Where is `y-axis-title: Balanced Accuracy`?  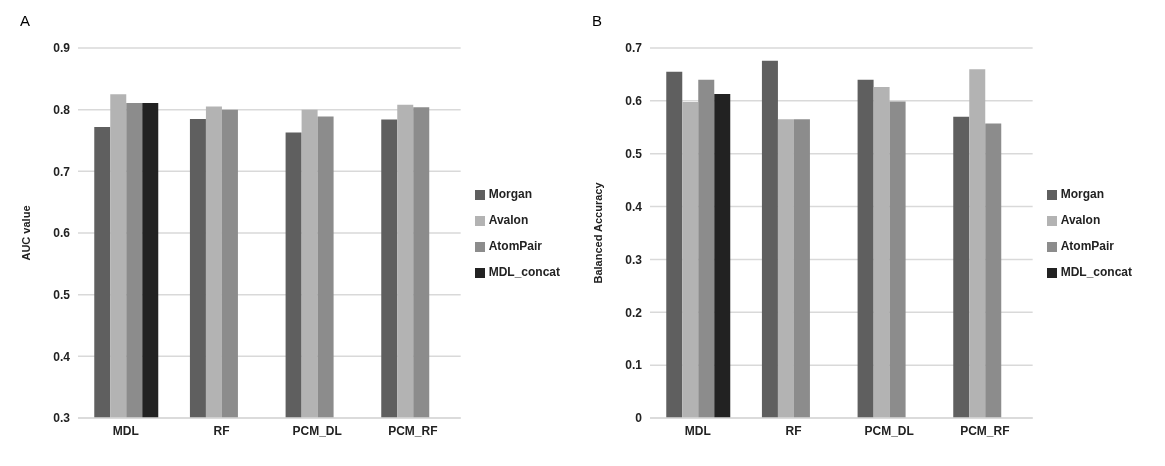 y-axis-title: Balanced Accuracy is located at coordinates (597, 232).